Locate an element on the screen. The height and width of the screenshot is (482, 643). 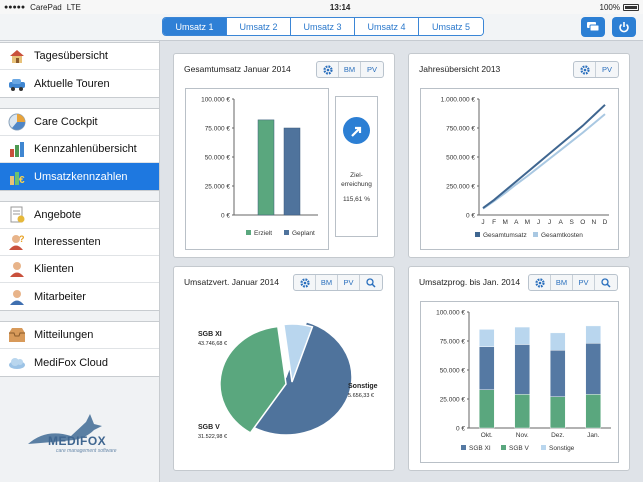
carrier-name: CarePad is located at coordinates (46, 7).